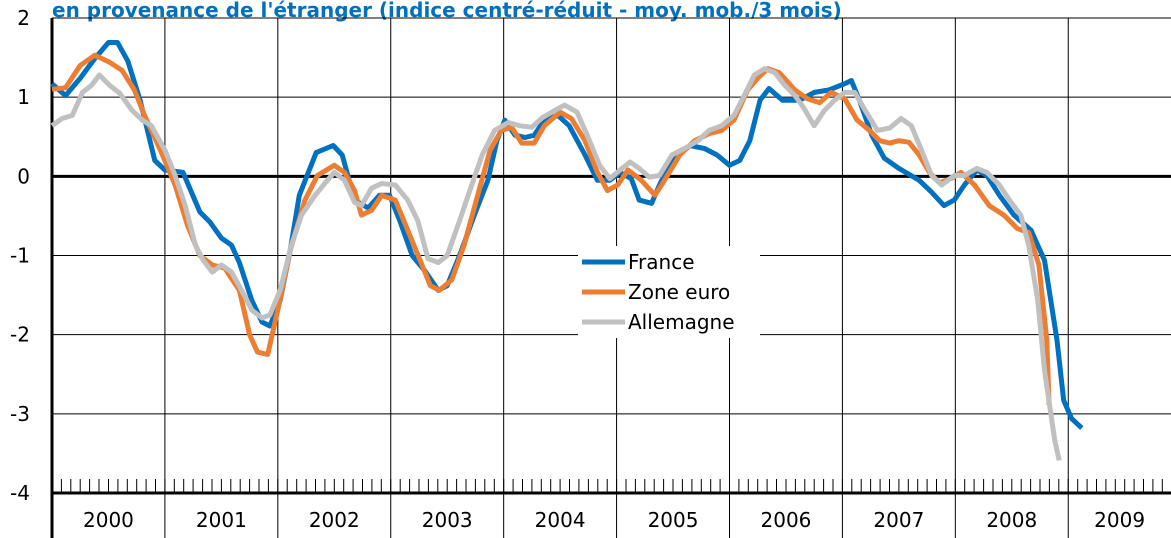  What do you see at coordinates (334, 520) in the screenshot?
I see `x-tick-label: 2002` at bounding box center [334, 520].